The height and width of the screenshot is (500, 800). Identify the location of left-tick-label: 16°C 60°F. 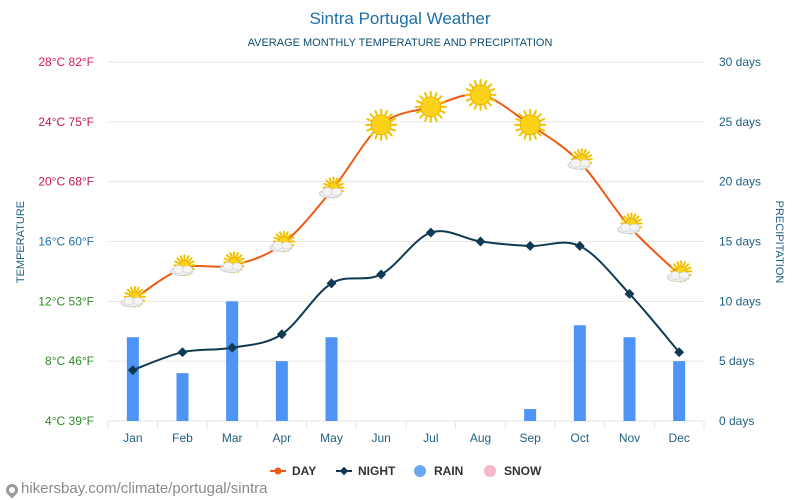
(66, 242).